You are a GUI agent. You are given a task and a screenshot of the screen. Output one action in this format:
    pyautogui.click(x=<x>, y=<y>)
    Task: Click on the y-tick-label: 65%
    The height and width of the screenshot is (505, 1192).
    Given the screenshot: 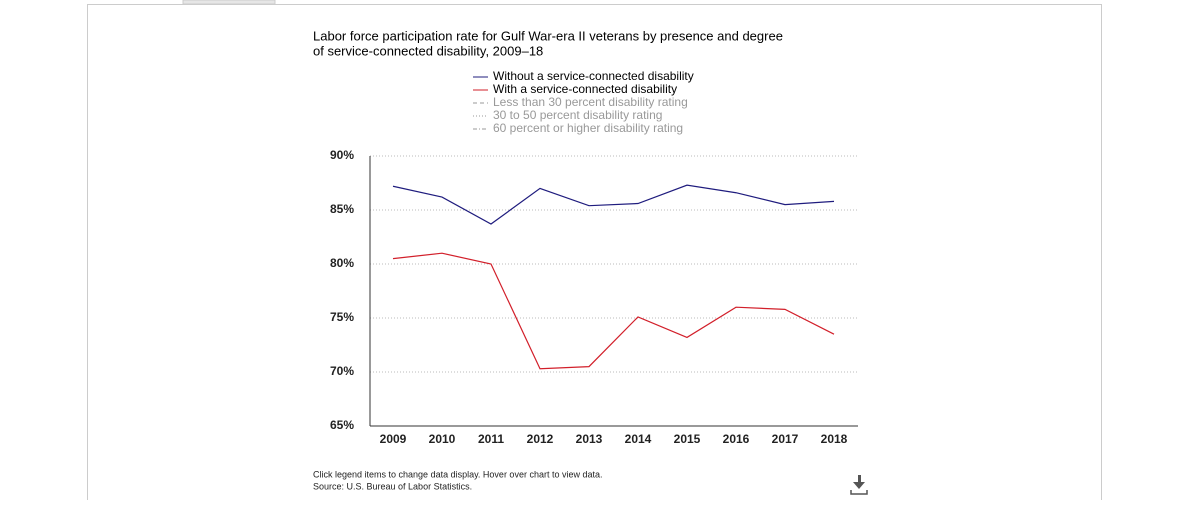 What is the action you would take?
    pyautogui.click(x=342, y=425)
    